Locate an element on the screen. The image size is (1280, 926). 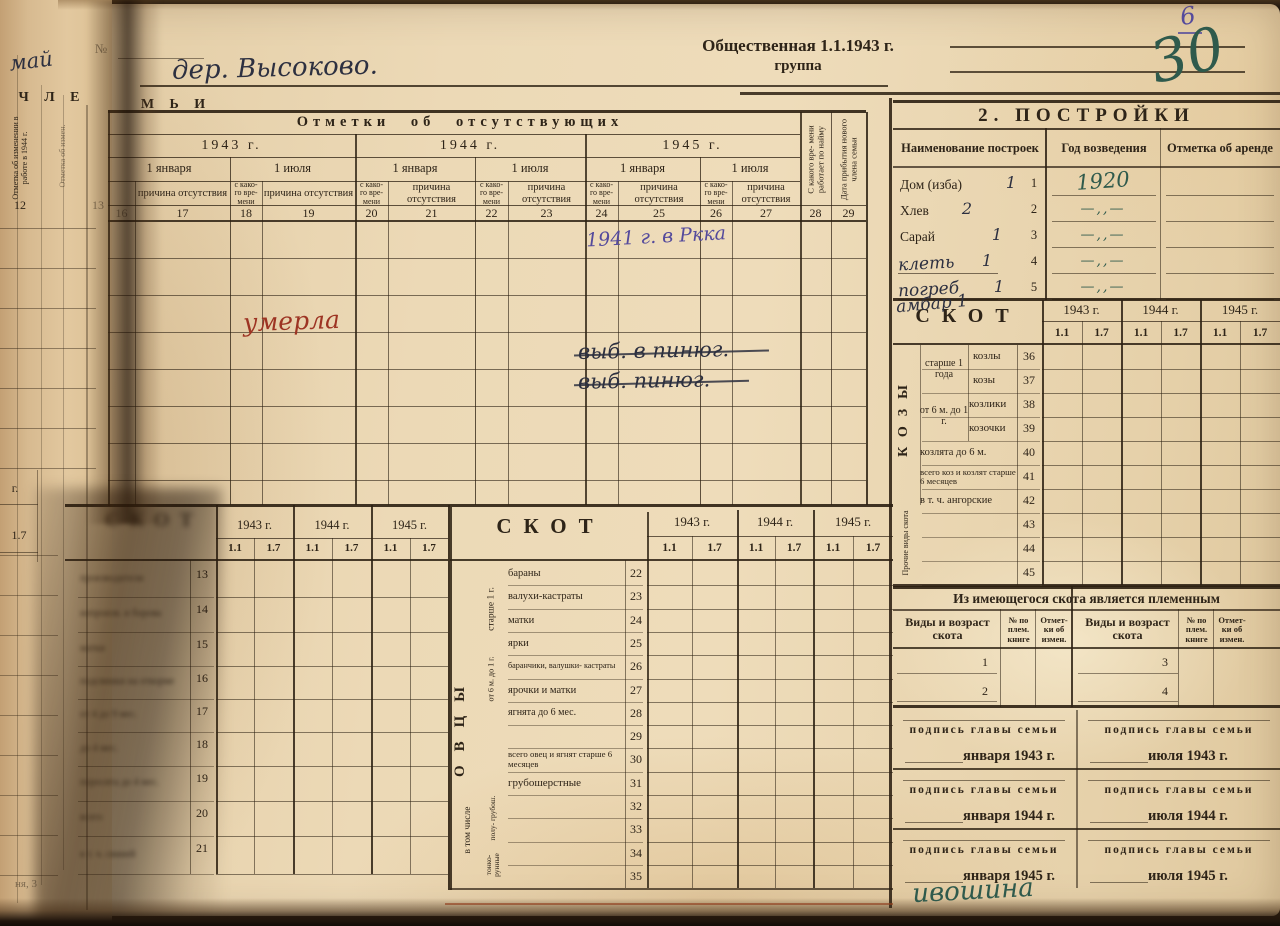
members-title-fragment-right: М Ь И is located at coordinates (176, 105).